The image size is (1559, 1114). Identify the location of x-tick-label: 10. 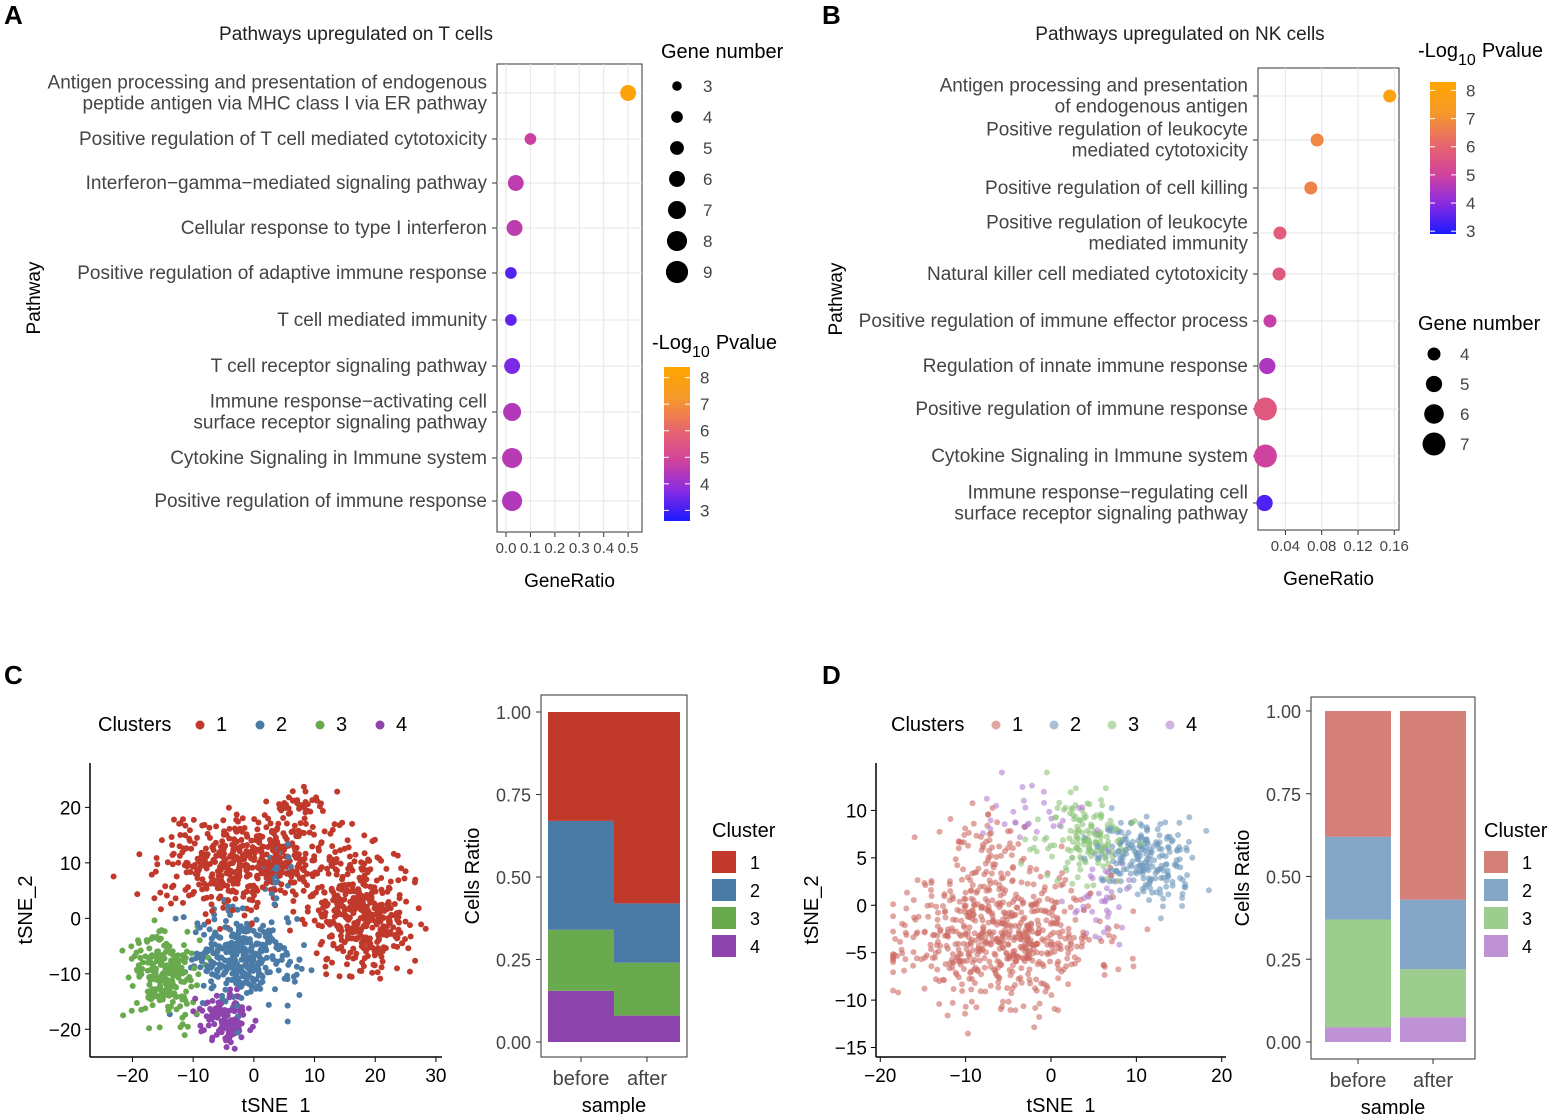
(314, 1076).